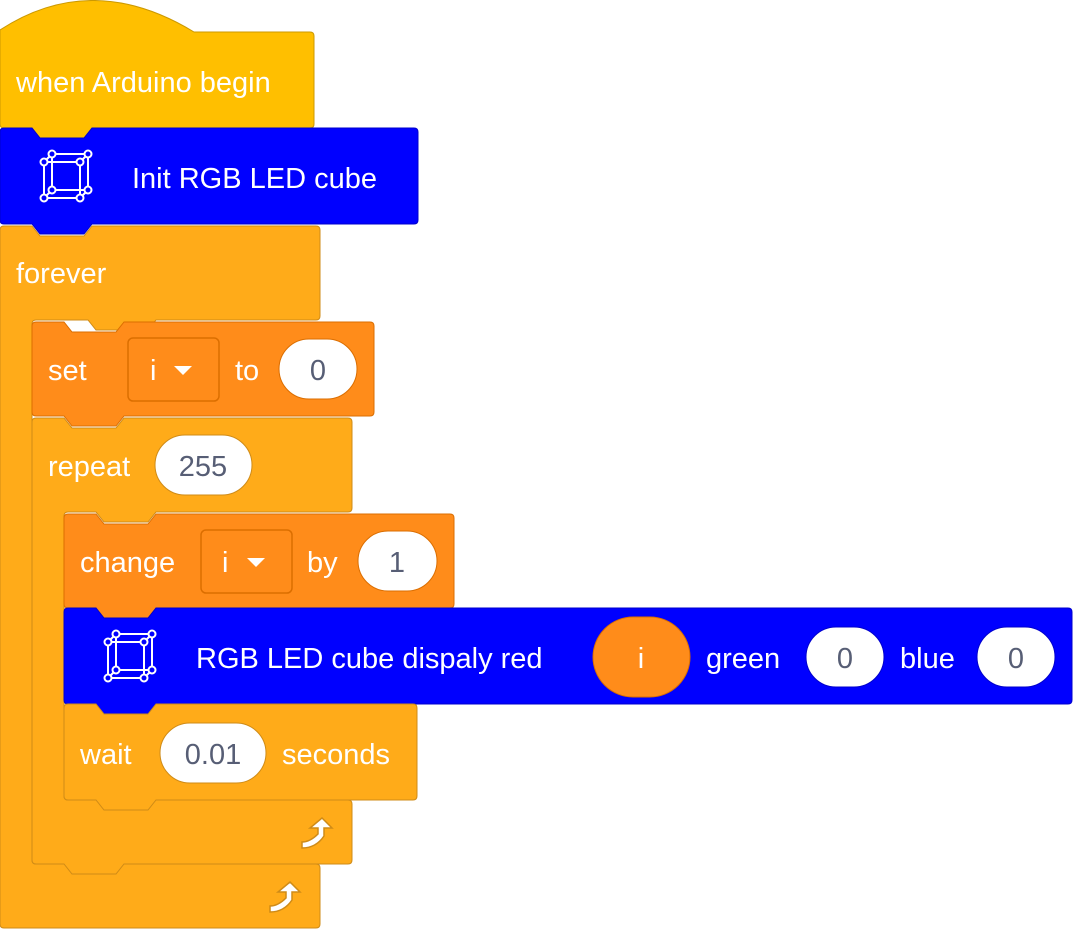 The height and width of the screenshot is (929, 1073). Describe the element at coordinates (322, 563) in the screenshot. I see `by-label: by` at that location.